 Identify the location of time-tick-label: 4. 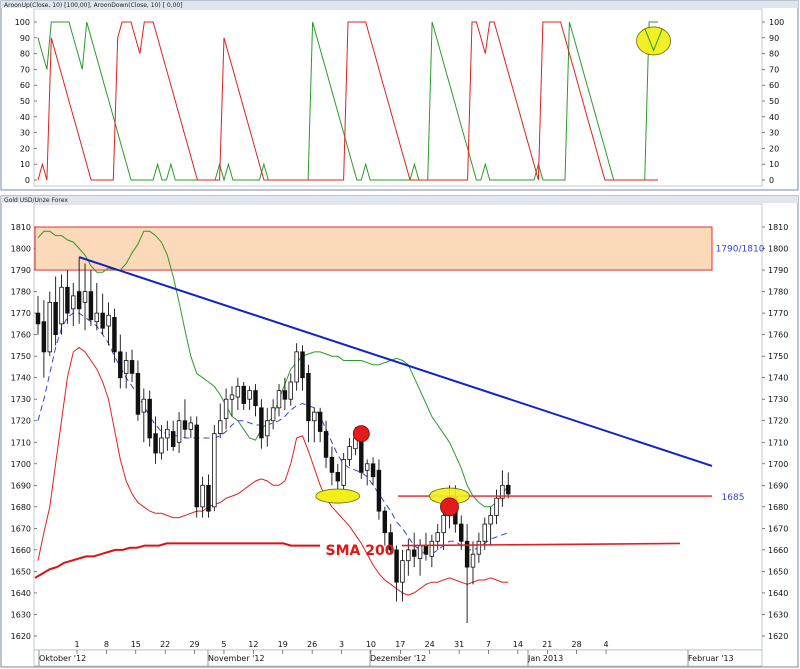
(605, 644).